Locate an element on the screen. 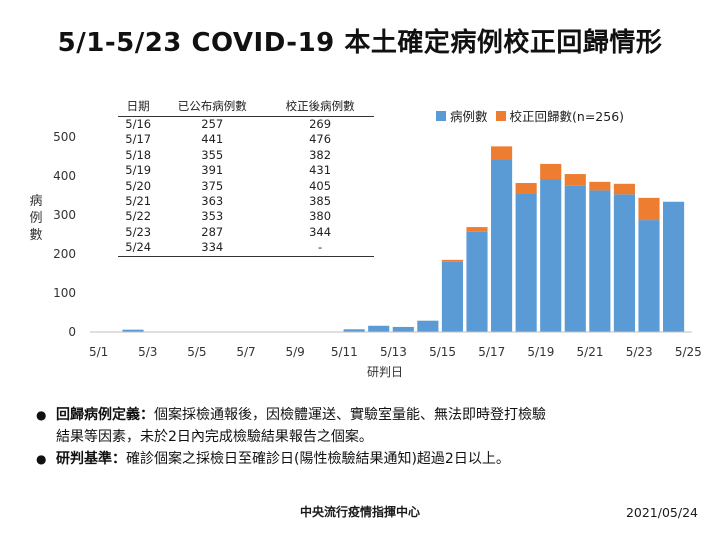 The height and width of the screenshot is (534, 720). table-cell: 5/17 is located at coordinates (138, 139).